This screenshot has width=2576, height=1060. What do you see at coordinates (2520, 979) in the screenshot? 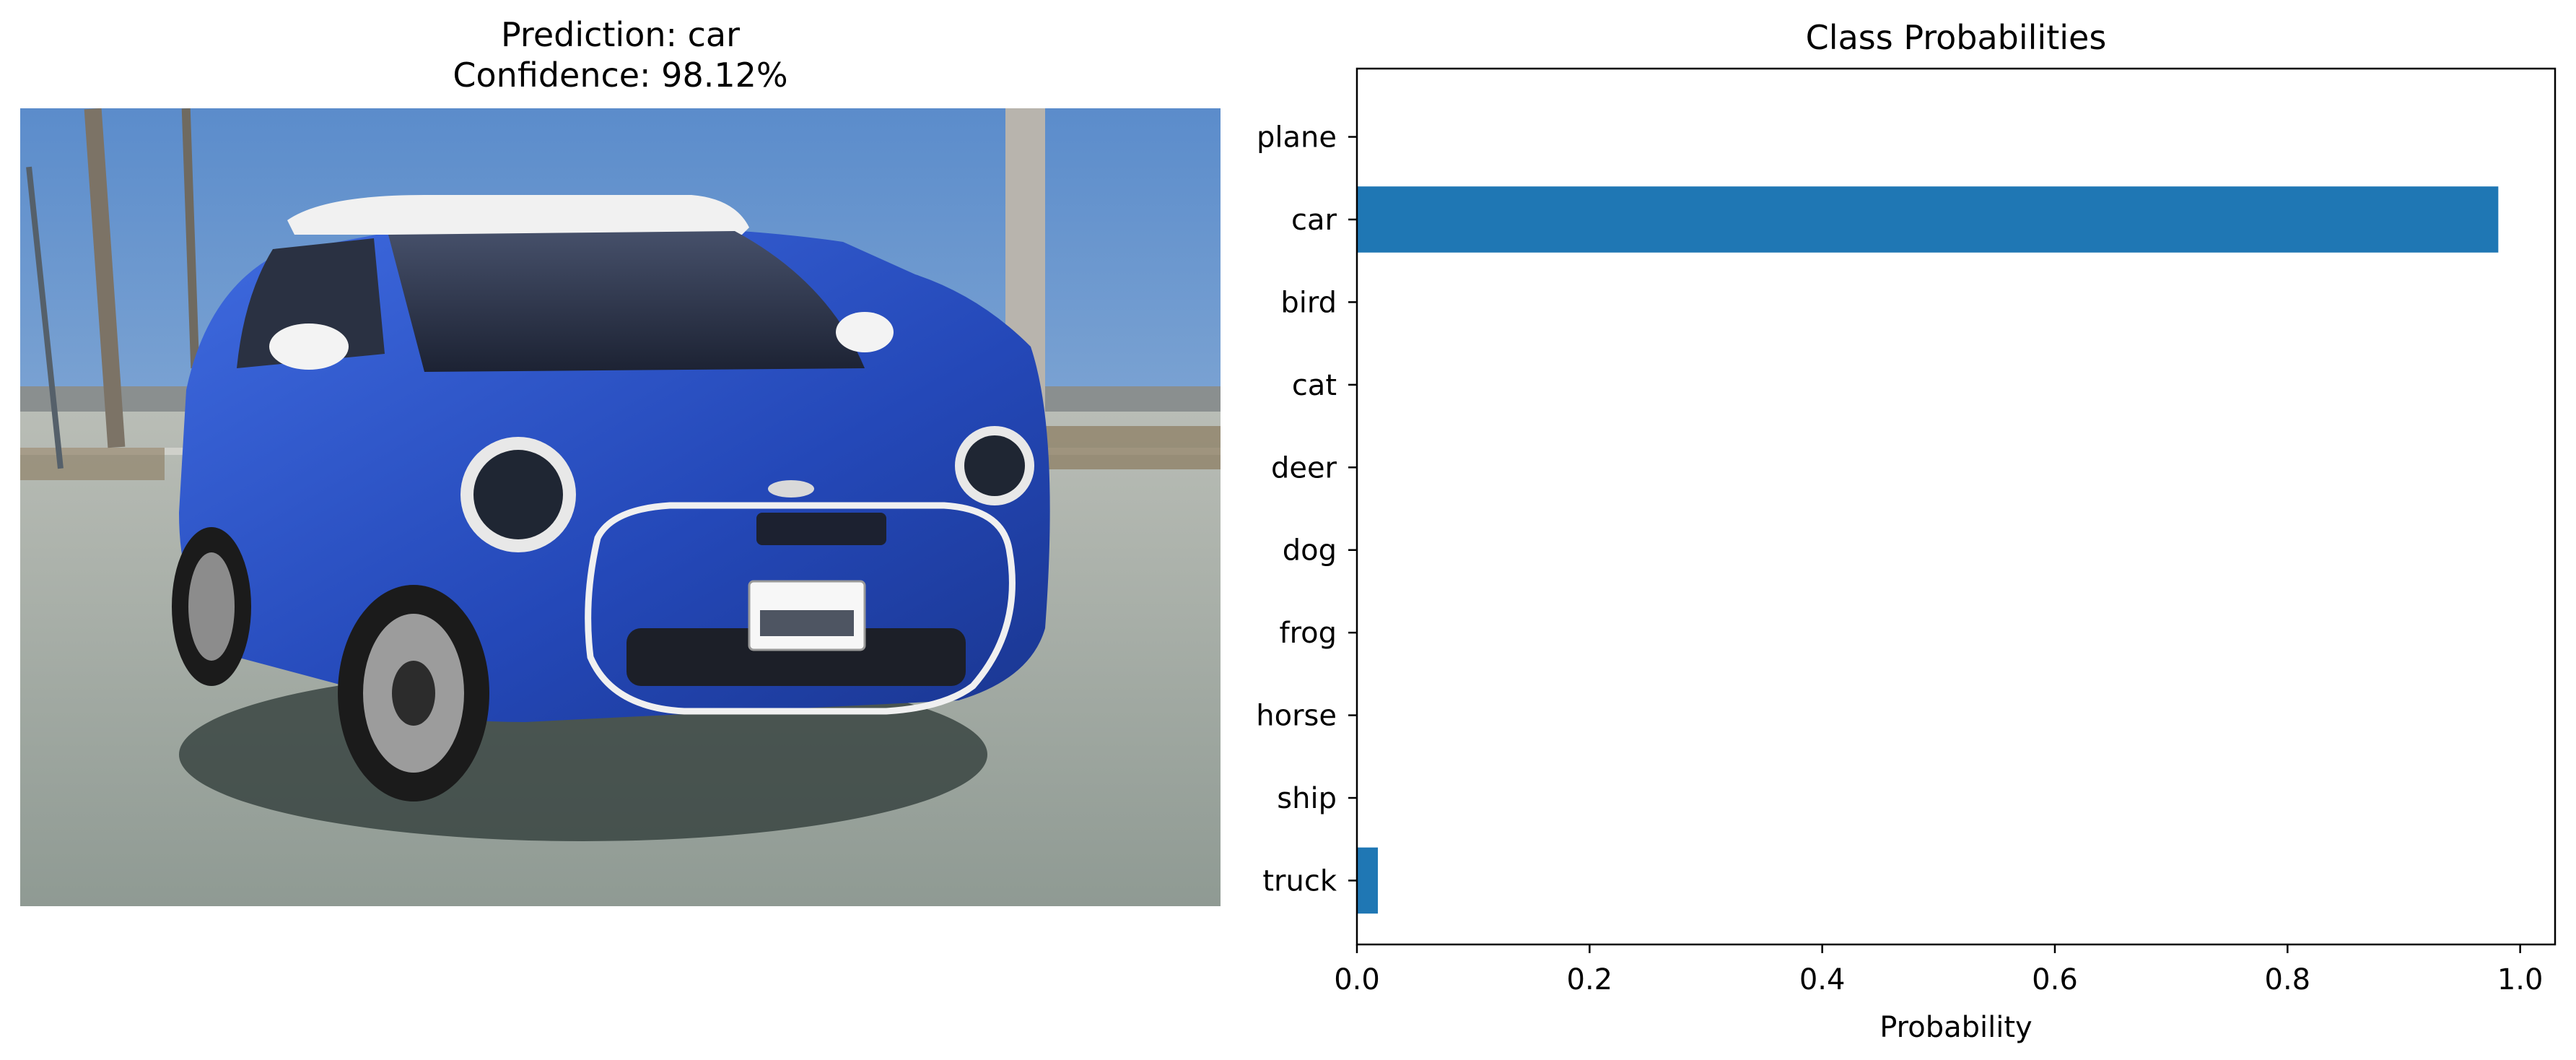
I see `x-tick-label: 1.0` at bounding box center [2520, 979].